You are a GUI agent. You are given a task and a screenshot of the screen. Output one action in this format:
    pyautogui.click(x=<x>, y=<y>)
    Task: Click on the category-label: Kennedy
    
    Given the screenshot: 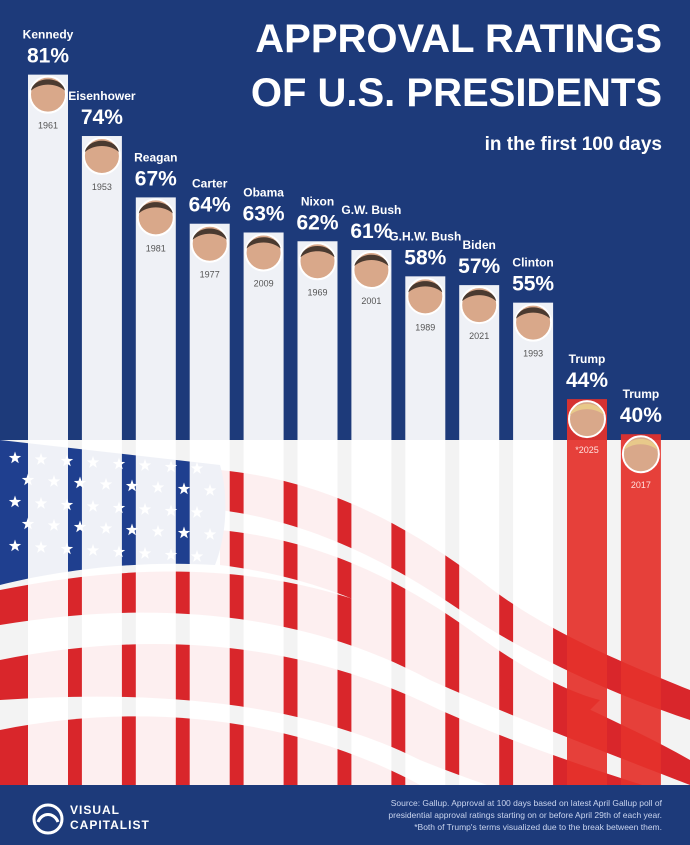 What is the action you would take?
    pyautogui.click(x=48, y=35)
    